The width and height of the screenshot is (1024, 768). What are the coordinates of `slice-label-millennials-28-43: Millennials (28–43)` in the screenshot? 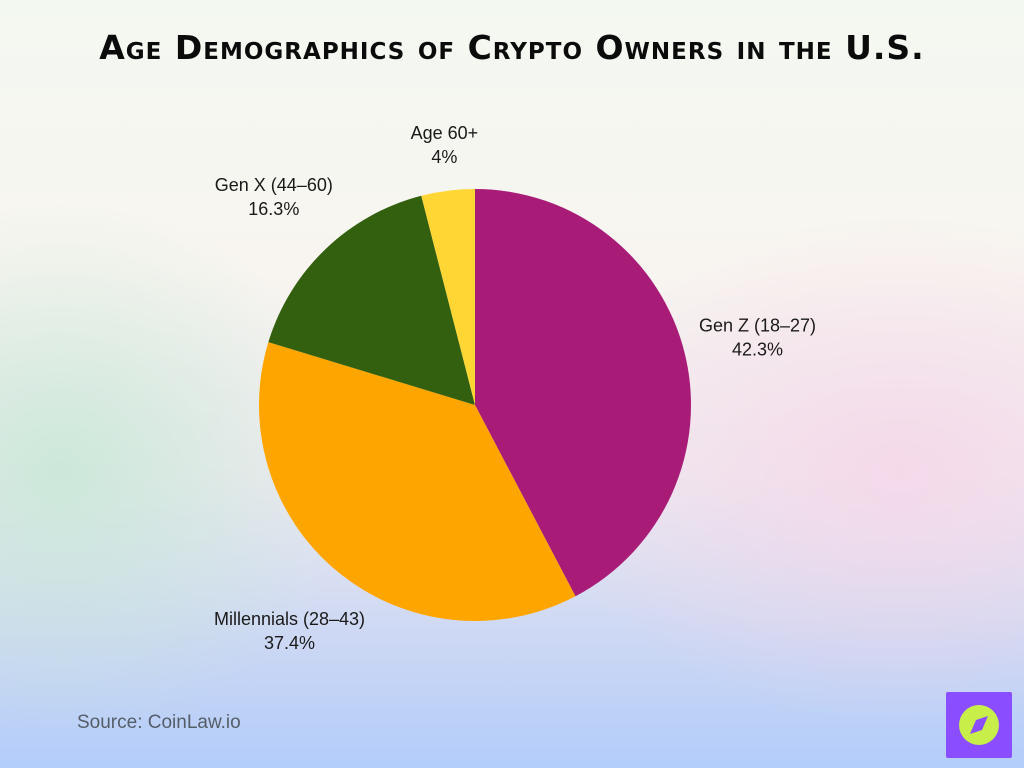 It's located at (289, 619).